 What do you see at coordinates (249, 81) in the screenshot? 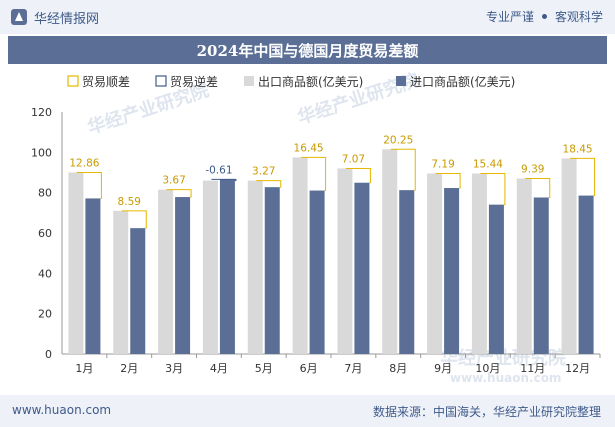
I see `legend-export-swatch` at bounding box center [249, 81].